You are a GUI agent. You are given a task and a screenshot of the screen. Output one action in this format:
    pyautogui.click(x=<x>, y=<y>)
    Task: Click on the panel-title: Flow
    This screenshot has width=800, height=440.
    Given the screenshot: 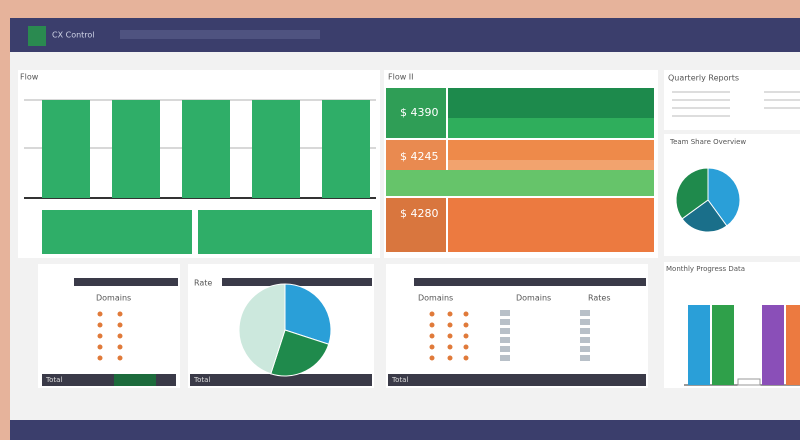 What is the action you would take?
    pyautogui.click(x=29, y=77)
    